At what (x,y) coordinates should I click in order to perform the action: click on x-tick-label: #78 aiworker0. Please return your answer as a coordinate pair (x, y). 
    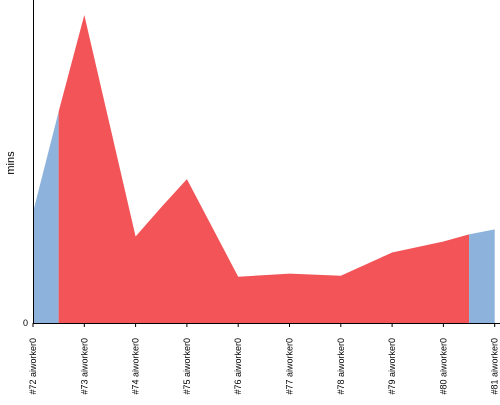
    Looking at the image, I should click on (341, 366).